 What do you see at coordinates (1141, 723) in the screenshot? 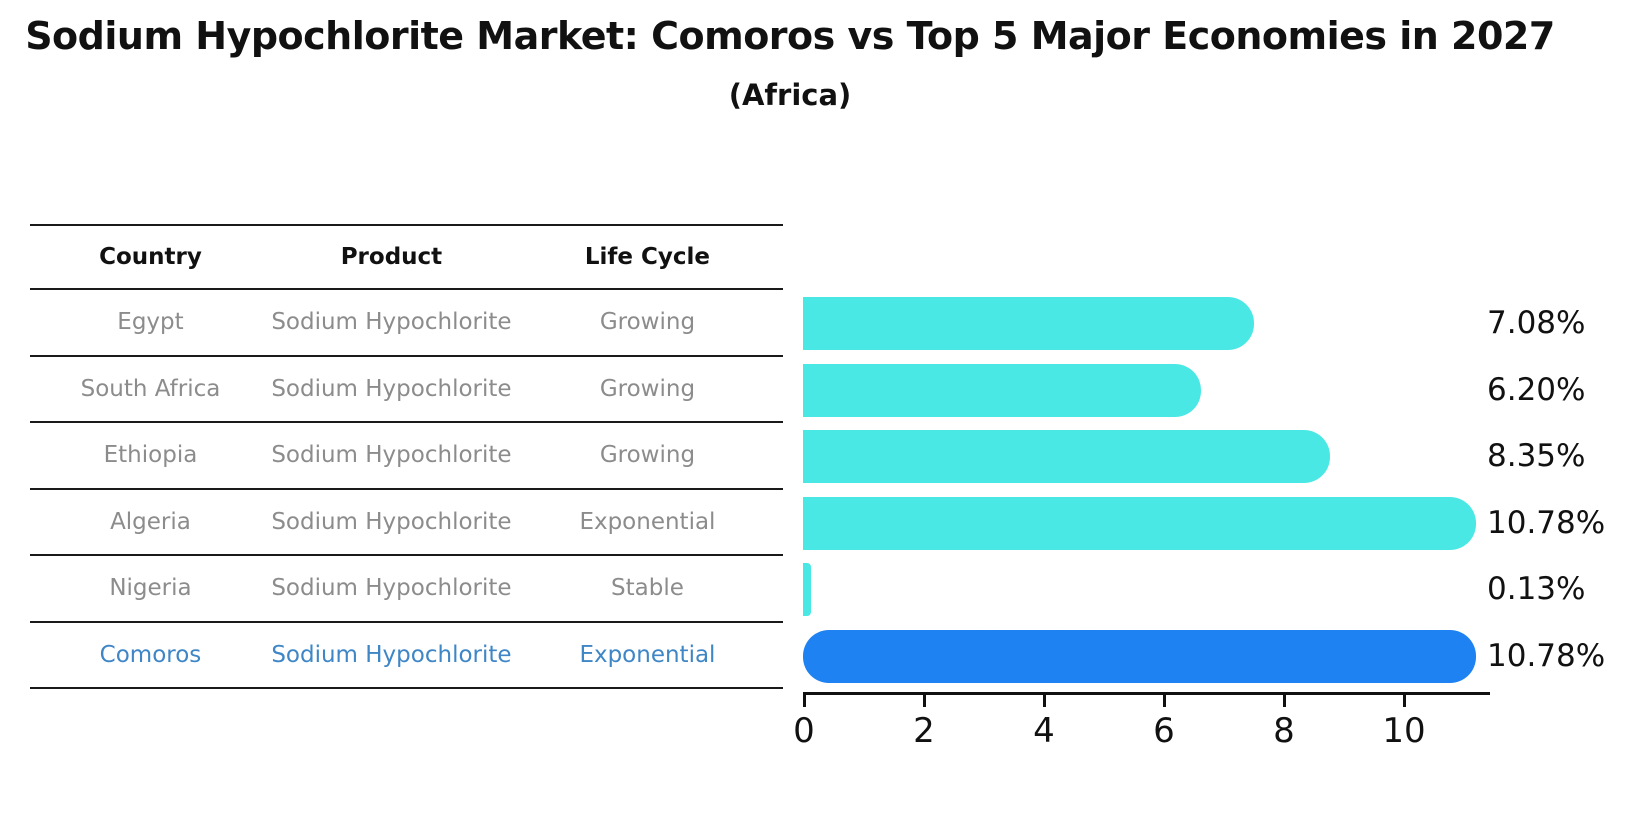
I see `x-axis: 0 2 4 6 8 10` at bounding box center [1141, 723].